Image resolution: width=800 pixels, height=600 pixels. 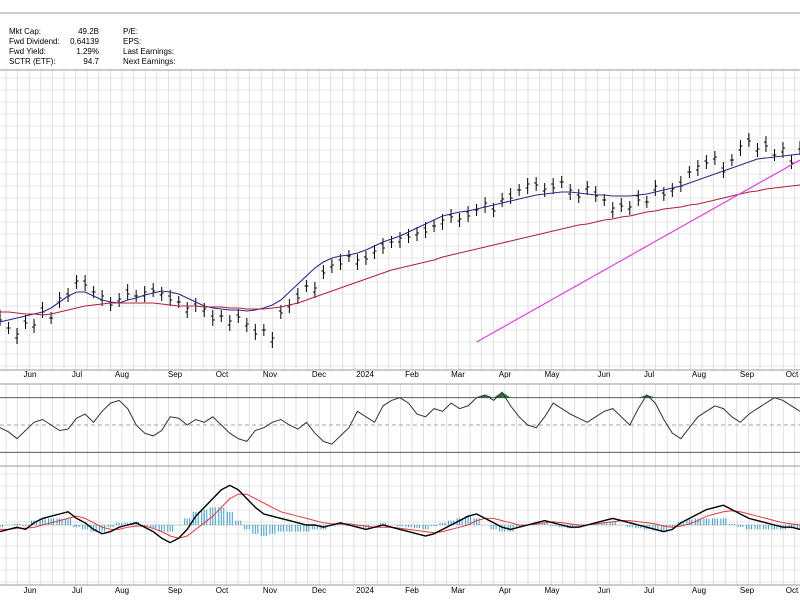 I want to click on info-label: Mkt Cap:, so click(x=25, y=31).